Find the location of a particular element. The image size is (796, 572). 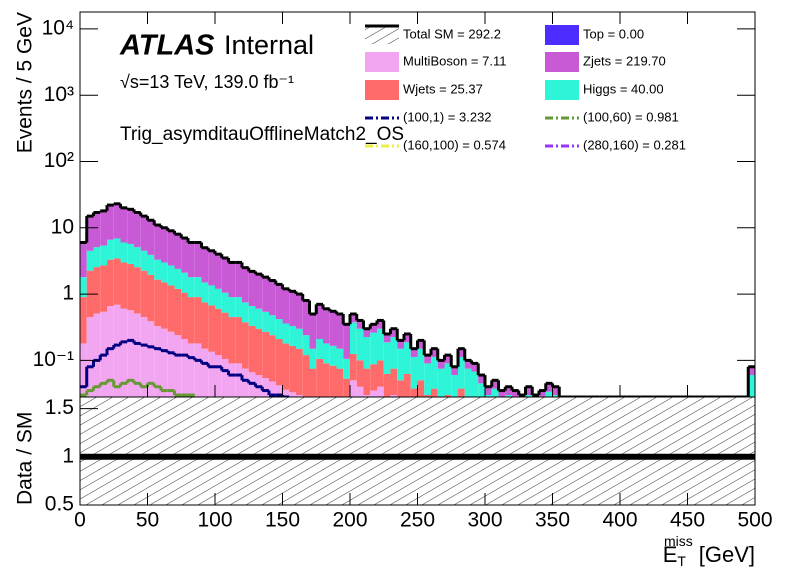

y-tick-label: 1 is located at coordinates (68, 293).